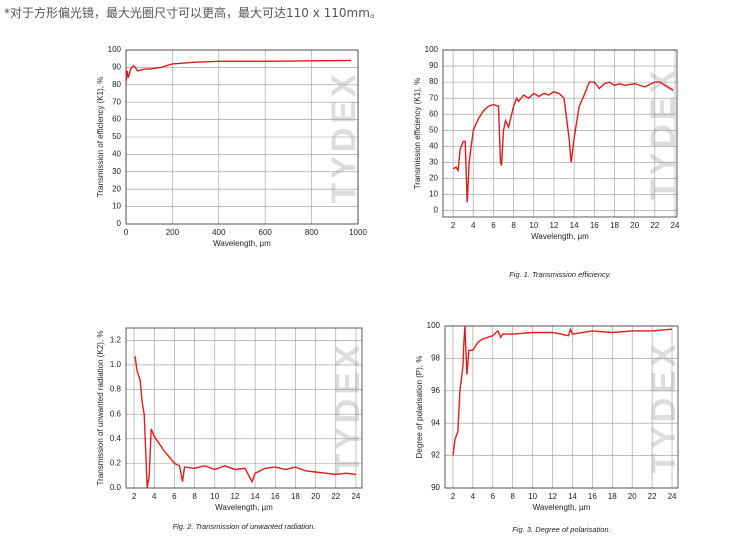 Image resolution: width=755 pixels, height=550 pixels. What do you see at coordinates (419, 407) in the screenshot?
I see `y-axis-label: Degree of polarisation (P), %` at bounding box center [419, 407].